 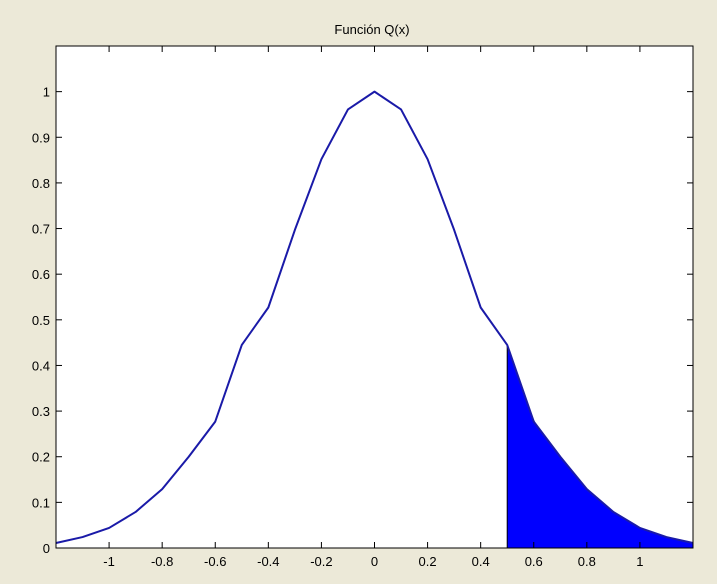 What do you see at coordinates (109, 561) in the screenshot?
I see `x-tick-label: -1` at bounding box center [109, 561].